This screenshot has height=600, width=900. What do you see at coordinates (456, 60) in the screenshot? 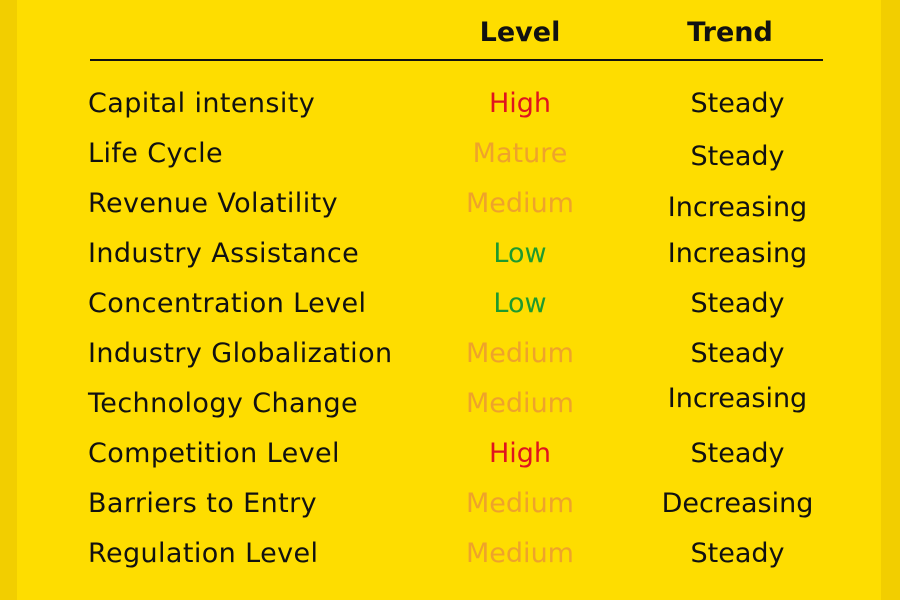
I see `header-divider` at bounding box center [456, 60].